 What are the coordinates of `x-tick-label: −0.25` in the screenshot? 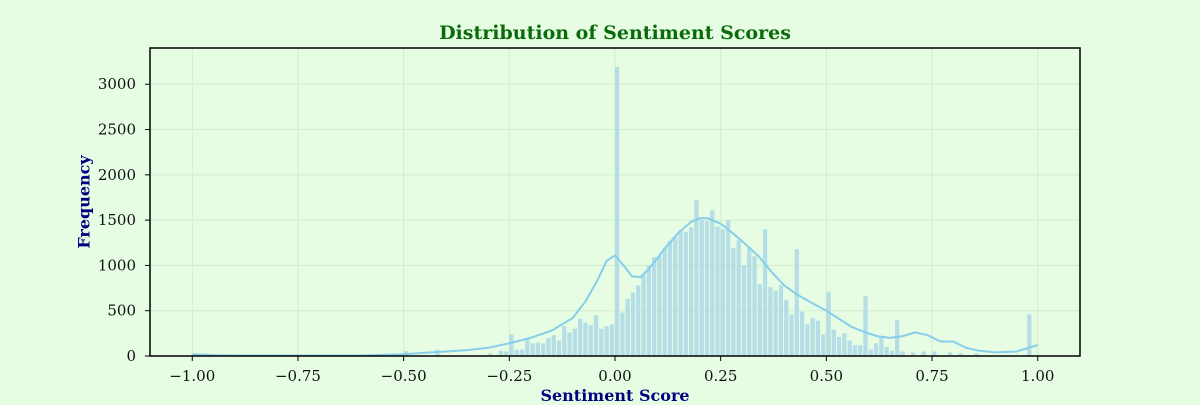 It's located at (509, 376).